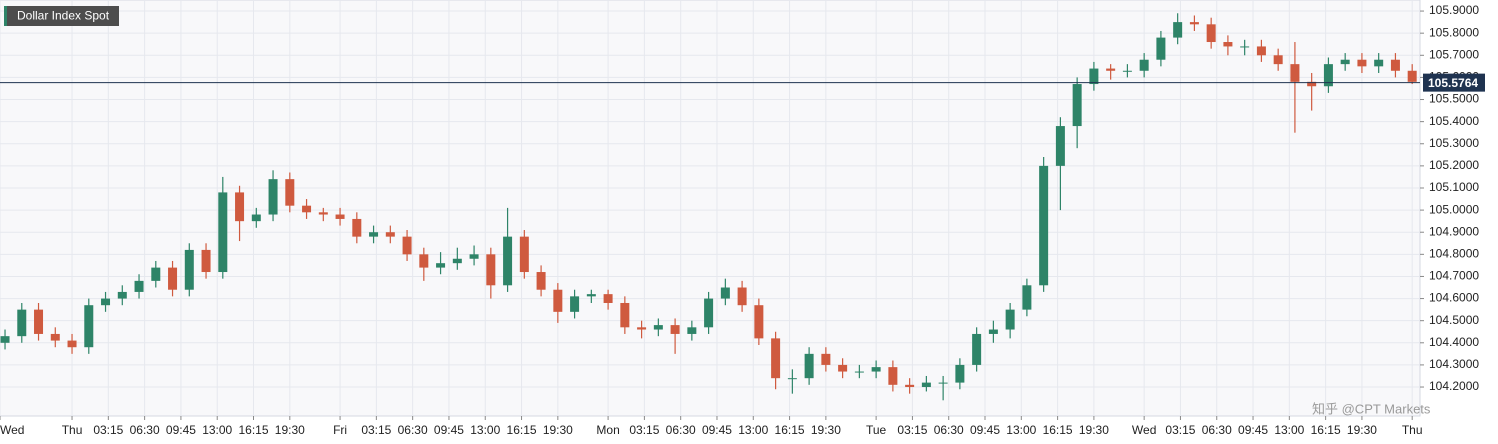 The height and width of the screenshot is (444, 1498). I want to click on x-tick-label: Fri, so click(340, 430).